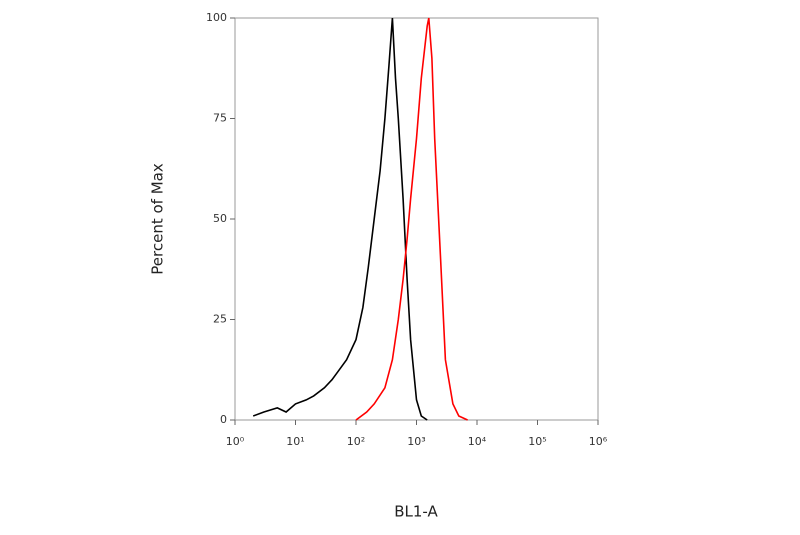 The height and width of the screenshot is (535, 800). I want to click on y-tick-label: 25, so click(220, 319).